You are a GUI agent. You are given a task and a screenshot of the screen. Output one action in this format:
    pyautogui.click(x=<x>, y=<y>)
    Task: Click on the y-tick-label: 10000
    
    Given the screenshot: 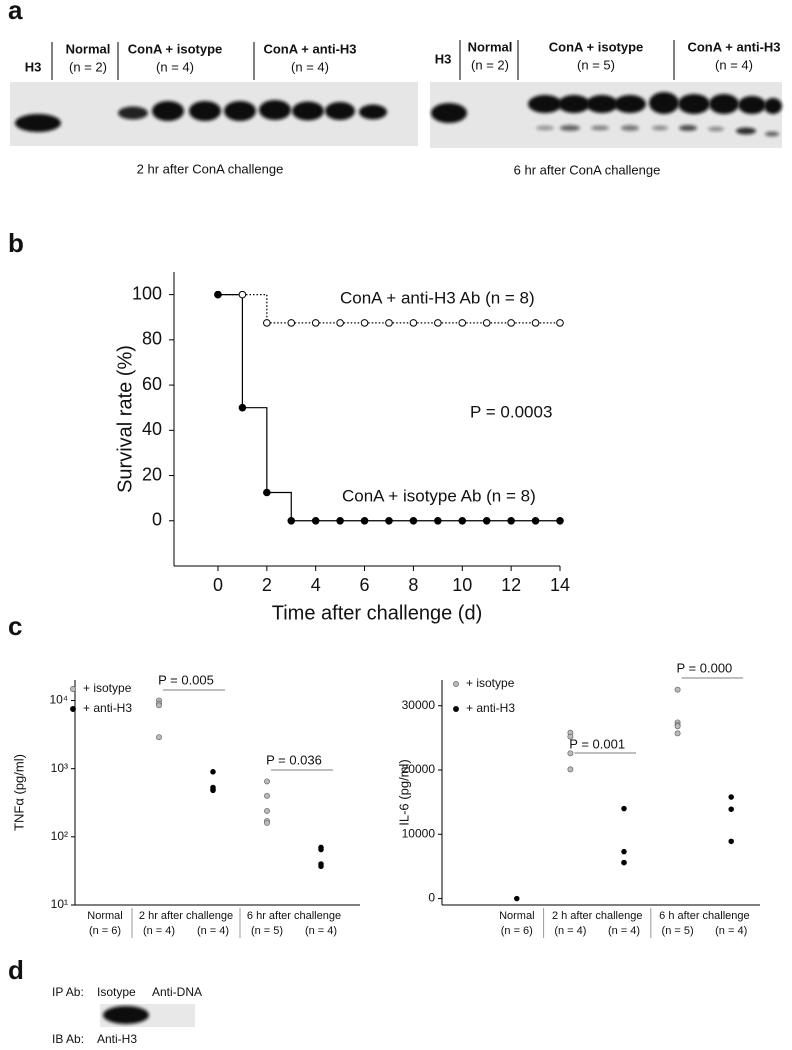 What is the action you would take?
    pyautogui.click(x=419, y=833)
    